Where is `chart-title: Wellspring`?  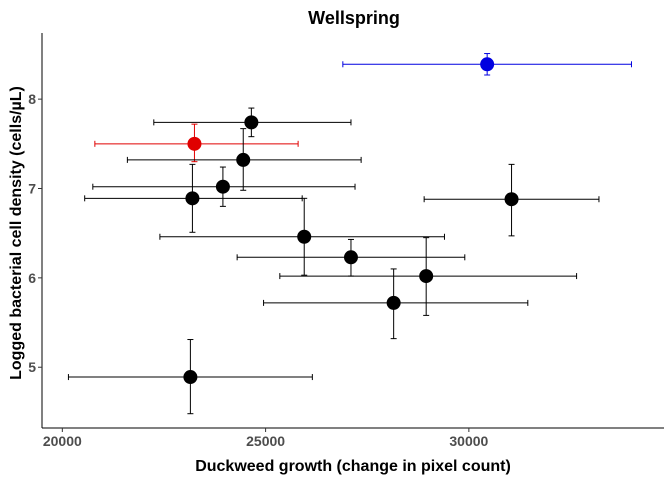
chart-title: Wellspring is located at coordinates (354, 18).